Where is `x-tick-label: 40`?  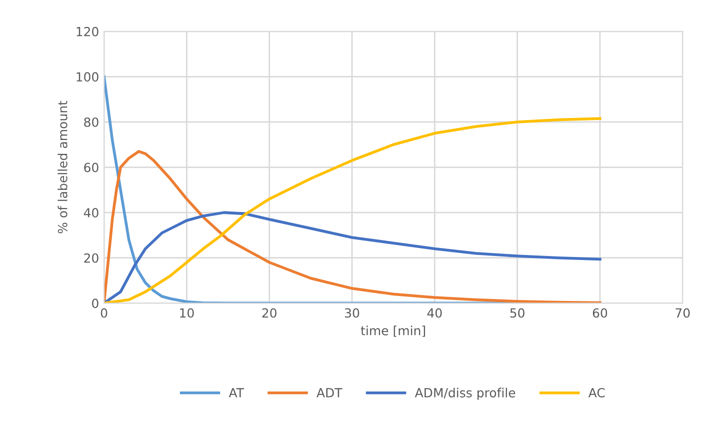
x-tick-label: 40 is located at coordinates (434, 313).